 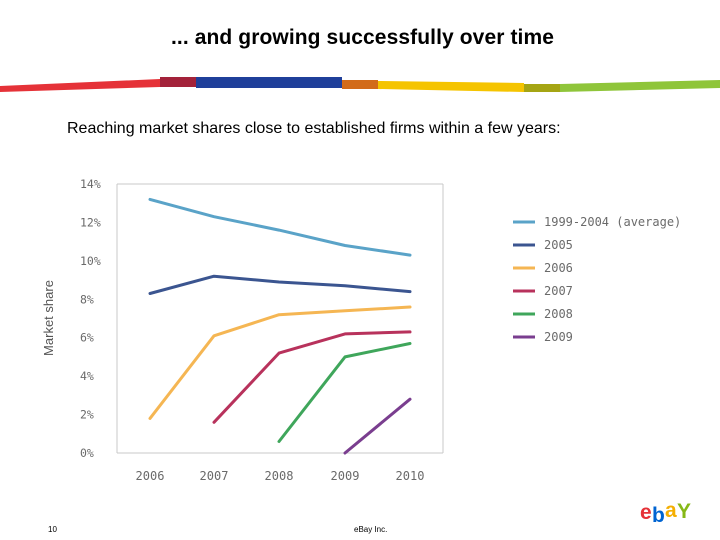 I want to click on y-tick-label: 0%, so click(x=87, y=453).